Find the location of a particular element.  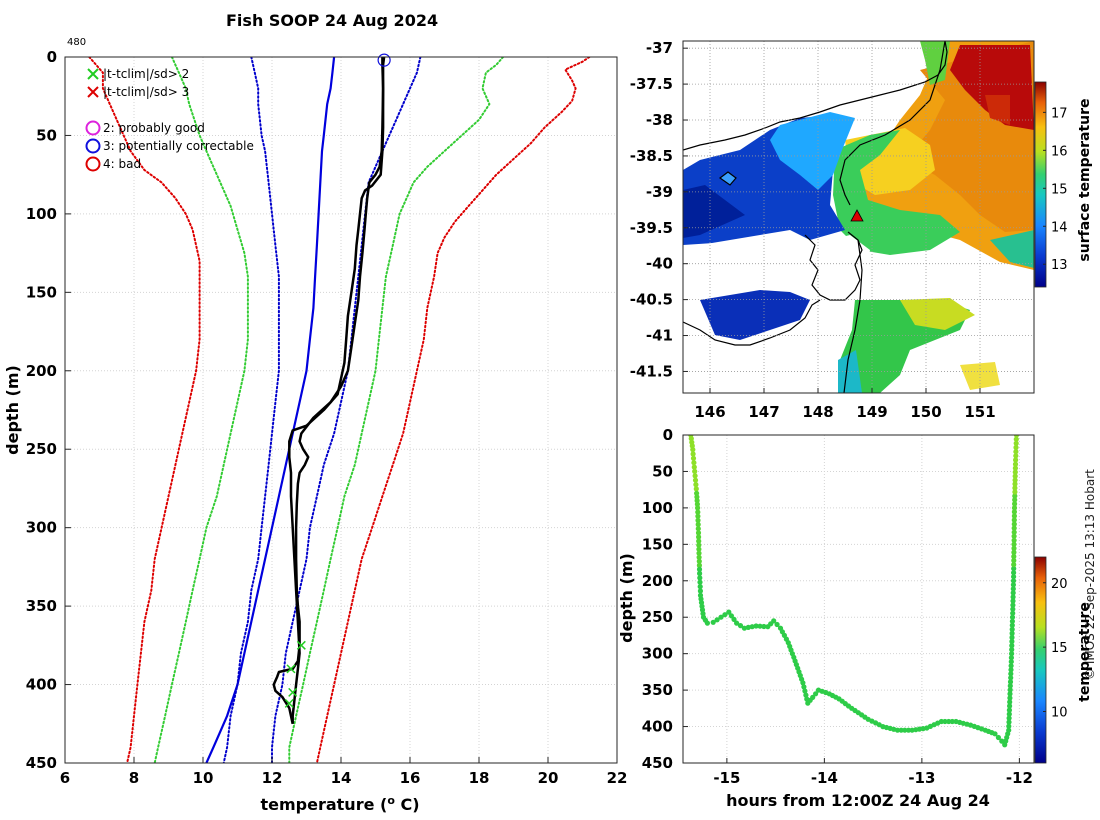

profile-tick-label-y: 450 is located at coordinates (41, 763).